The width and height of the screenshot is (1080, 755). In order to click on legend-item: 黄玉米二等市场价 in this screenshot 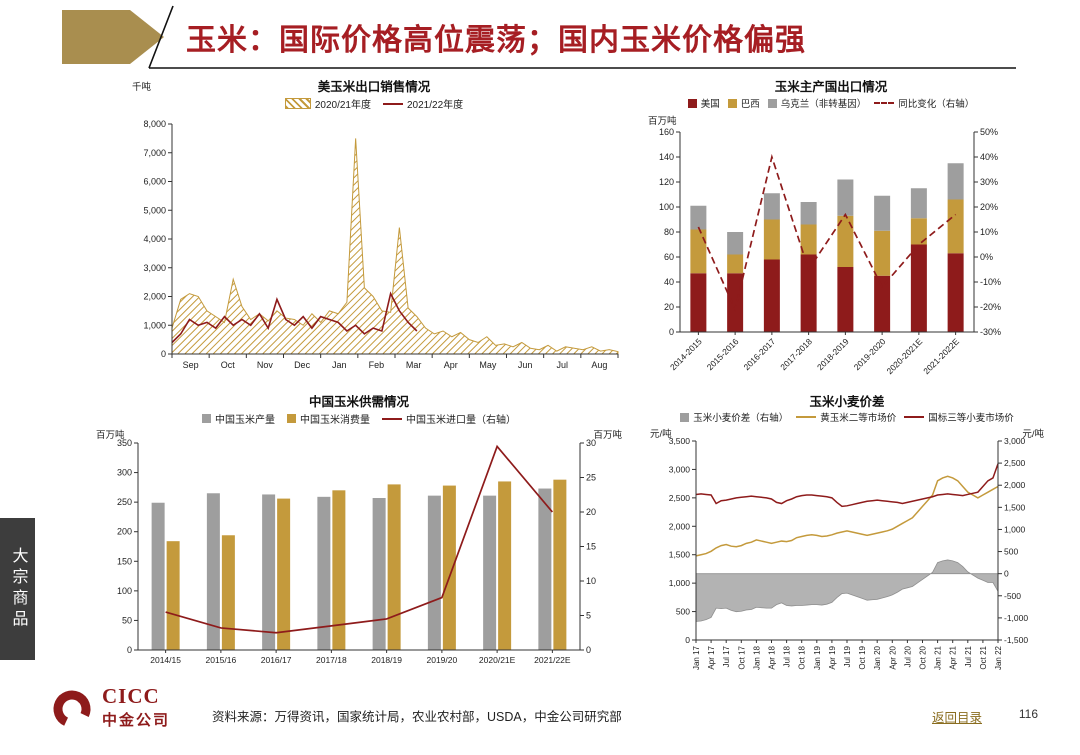, I will do `click(846, 417)`.